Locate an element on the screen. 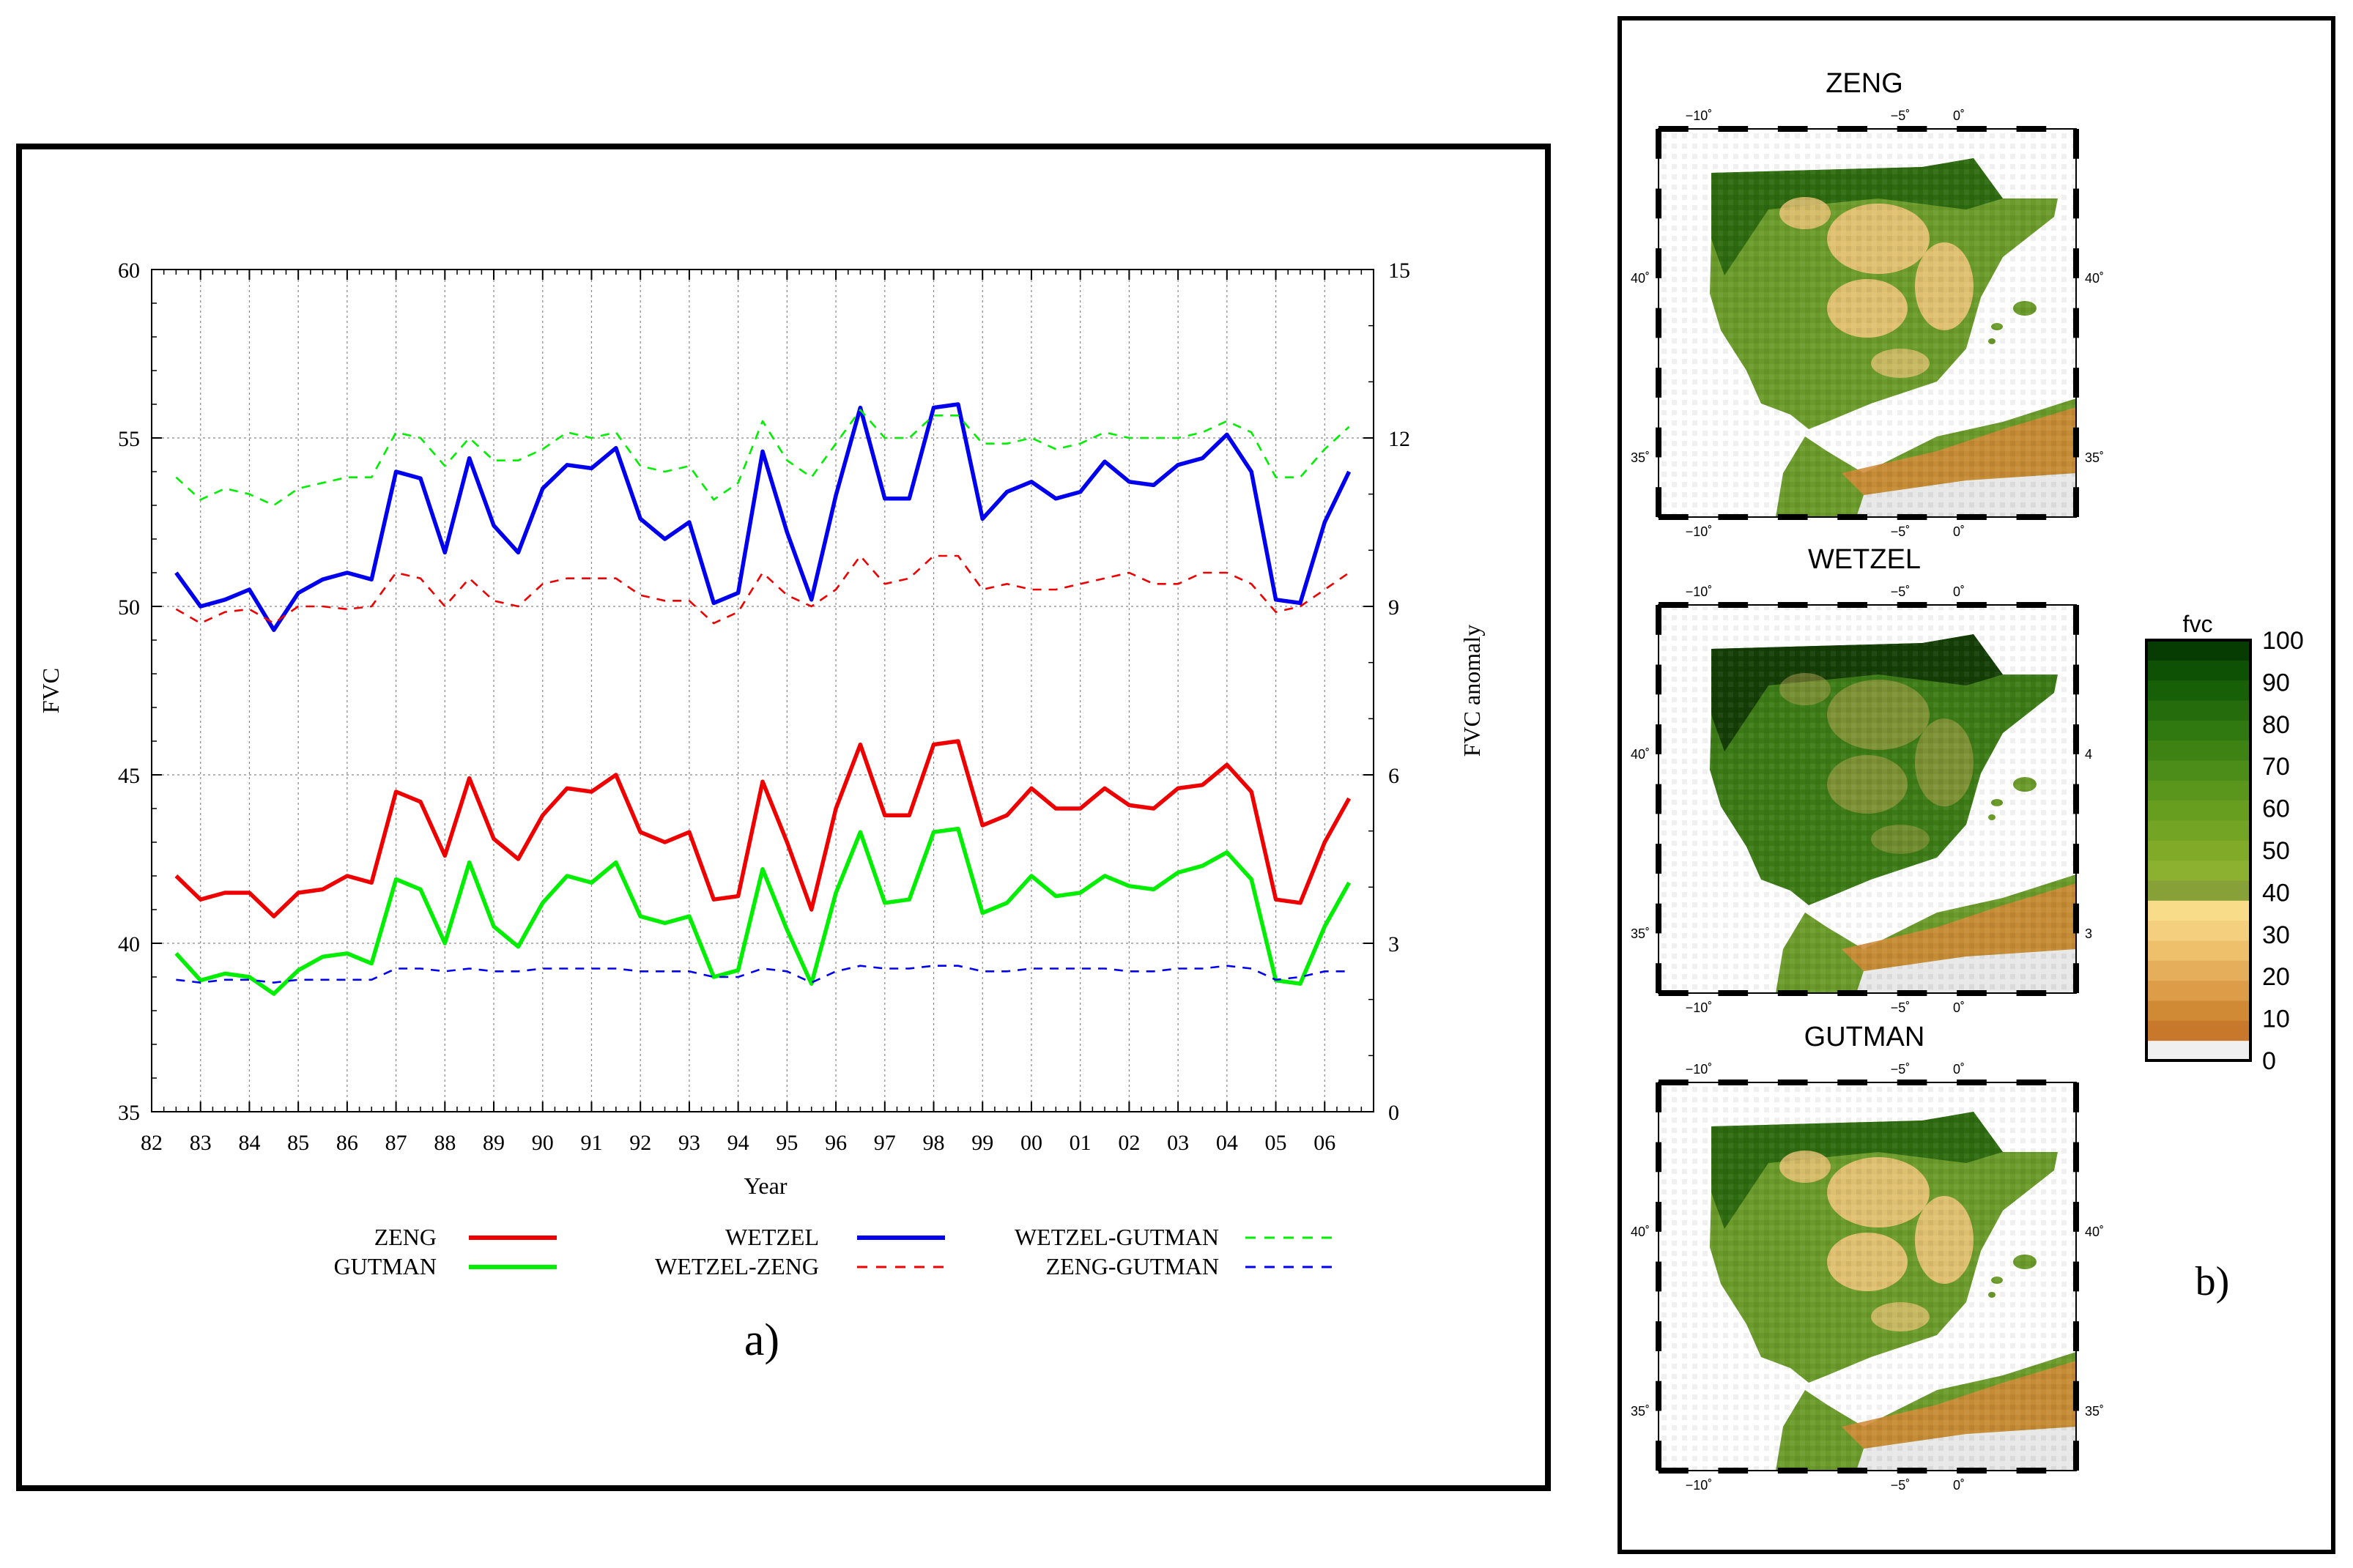 This screenshot has height=1568, width=2353. y2-tick-labels: 0 3 6 9 12 15 is located at coordinates (1399, 692).